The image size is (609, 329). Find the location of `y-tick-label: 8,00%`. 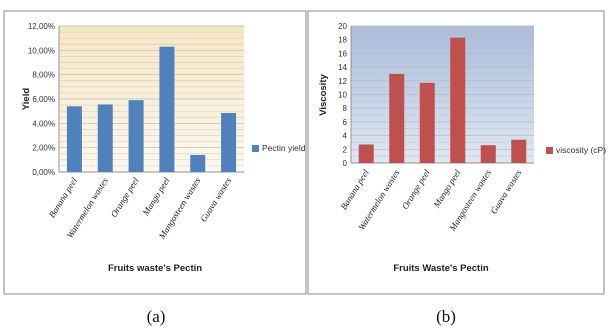

y-tick-label: 8,00% is located at coordinates (43, 75).